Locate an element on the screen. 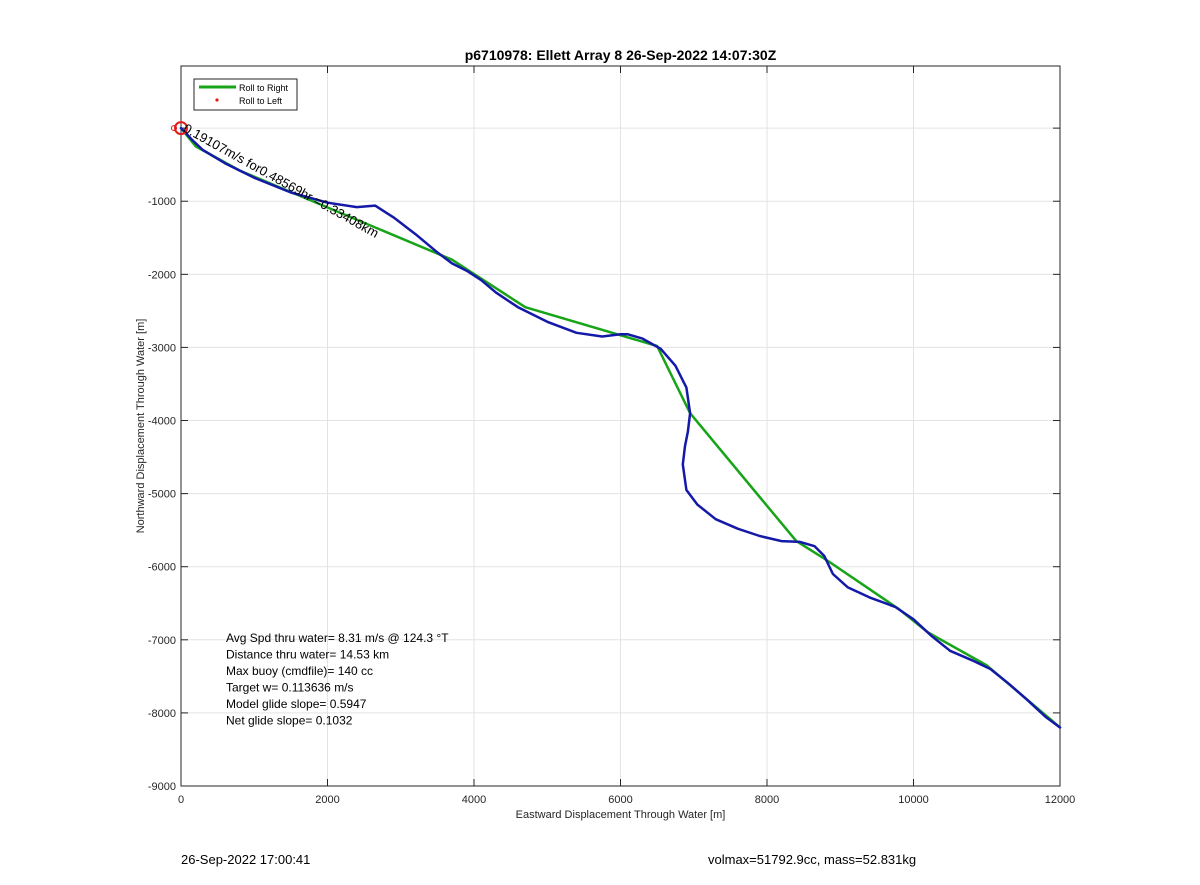  y-tick-label: -5000 is located at coordinates (162, 495).